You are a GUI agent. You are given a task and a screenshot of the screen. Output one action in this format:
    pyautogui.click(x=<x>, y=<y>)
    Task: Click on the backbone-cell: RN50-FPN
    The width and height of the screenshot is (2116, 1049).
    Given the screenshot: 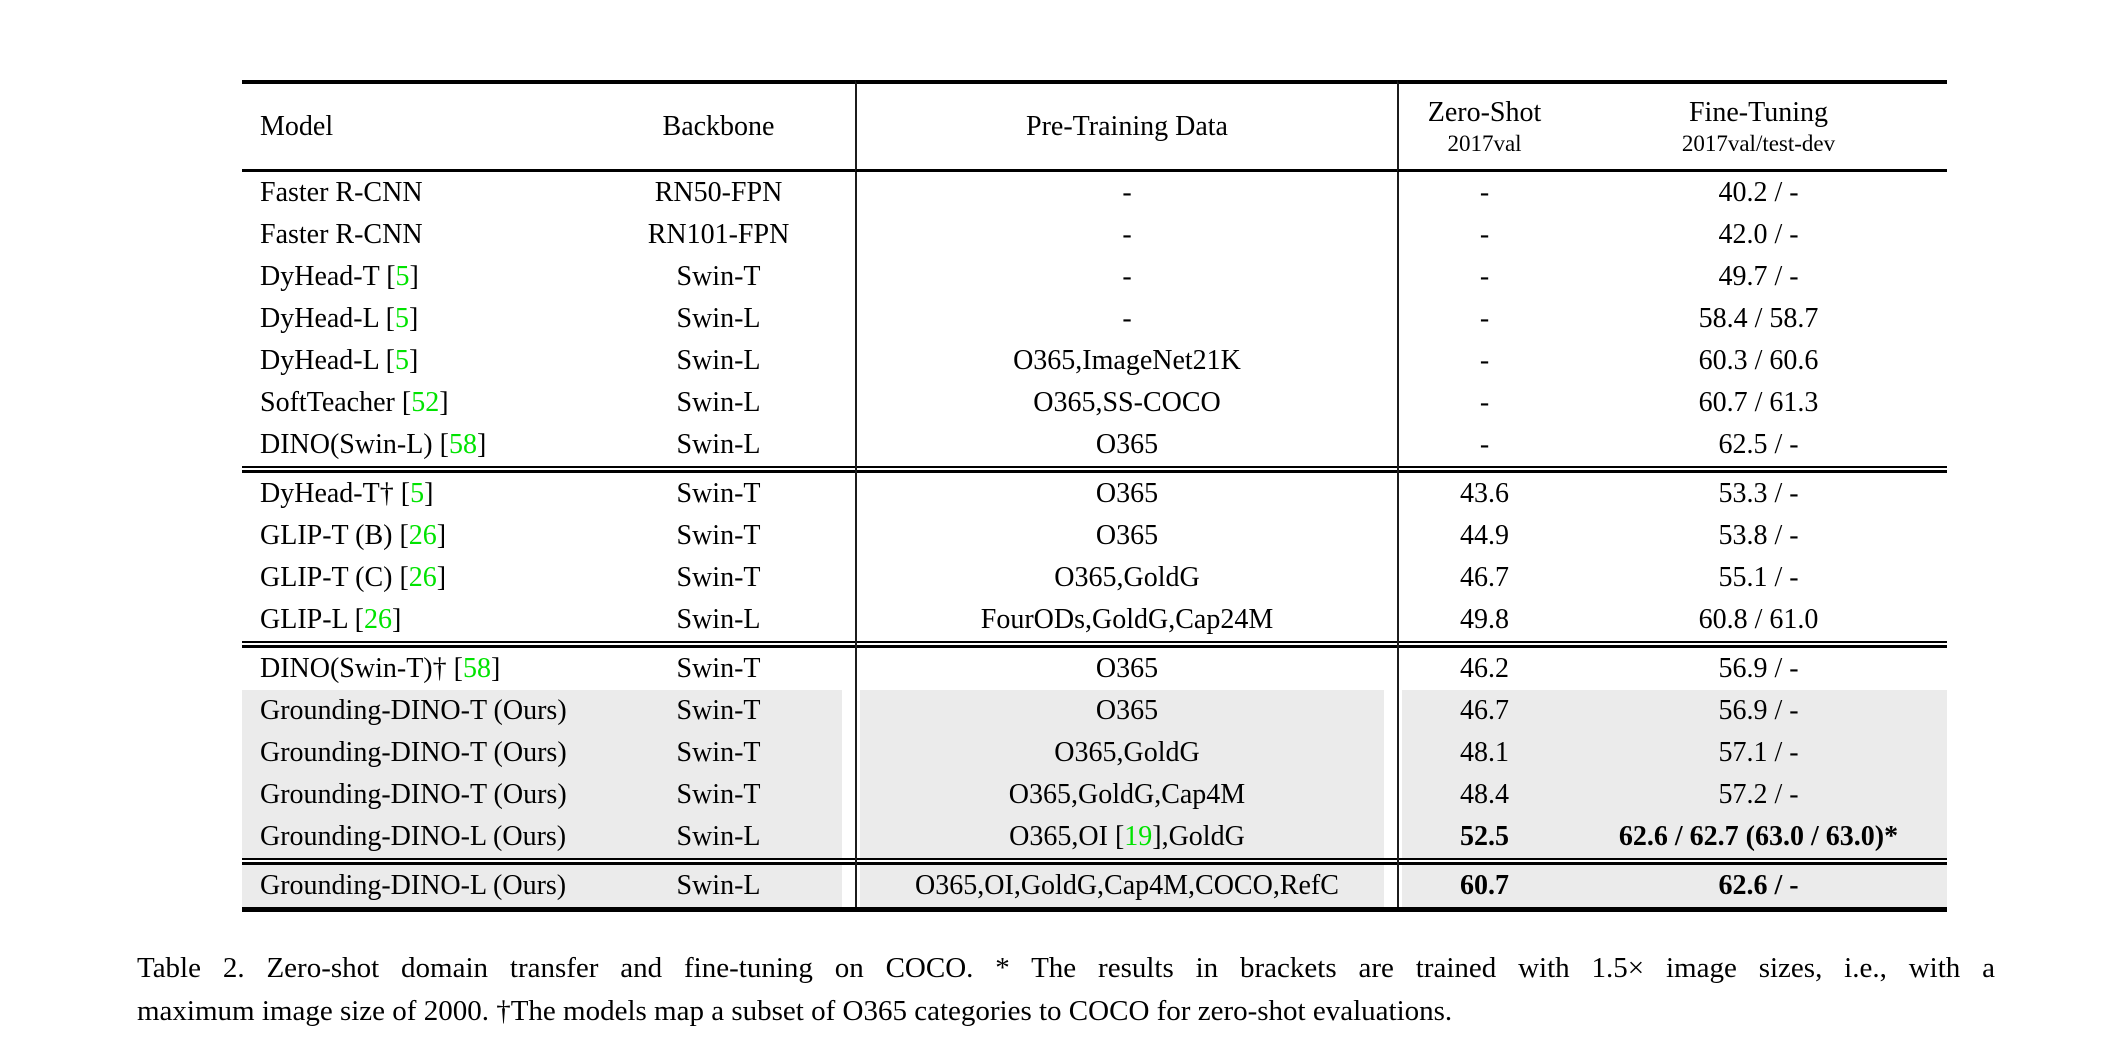 What is the action you would take?
    pyautogui.click(x=718, y=192)
    